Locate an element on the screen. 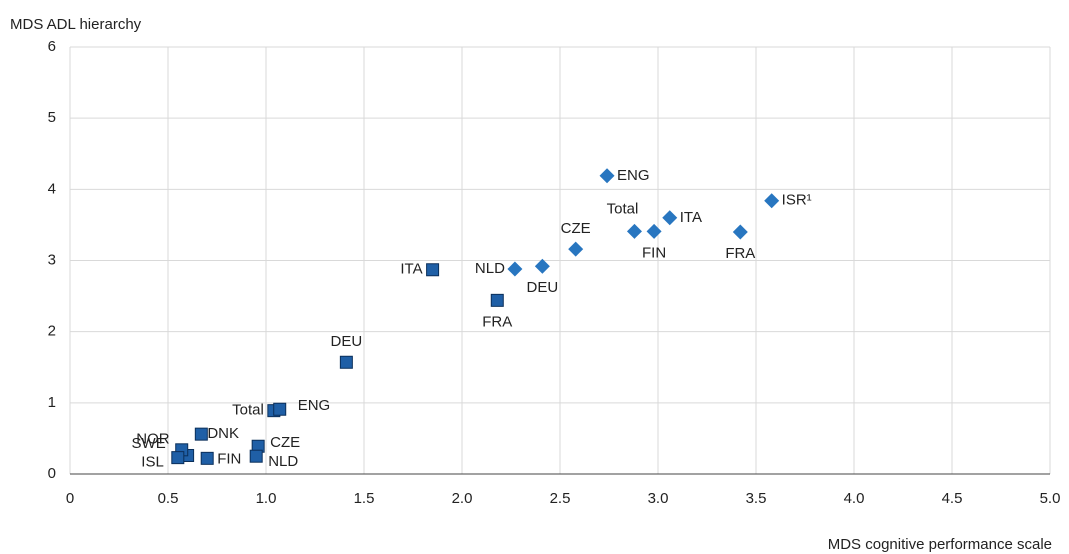  x-axis-title: MDS cognitive performance scale is located at coordinates (940, 544).